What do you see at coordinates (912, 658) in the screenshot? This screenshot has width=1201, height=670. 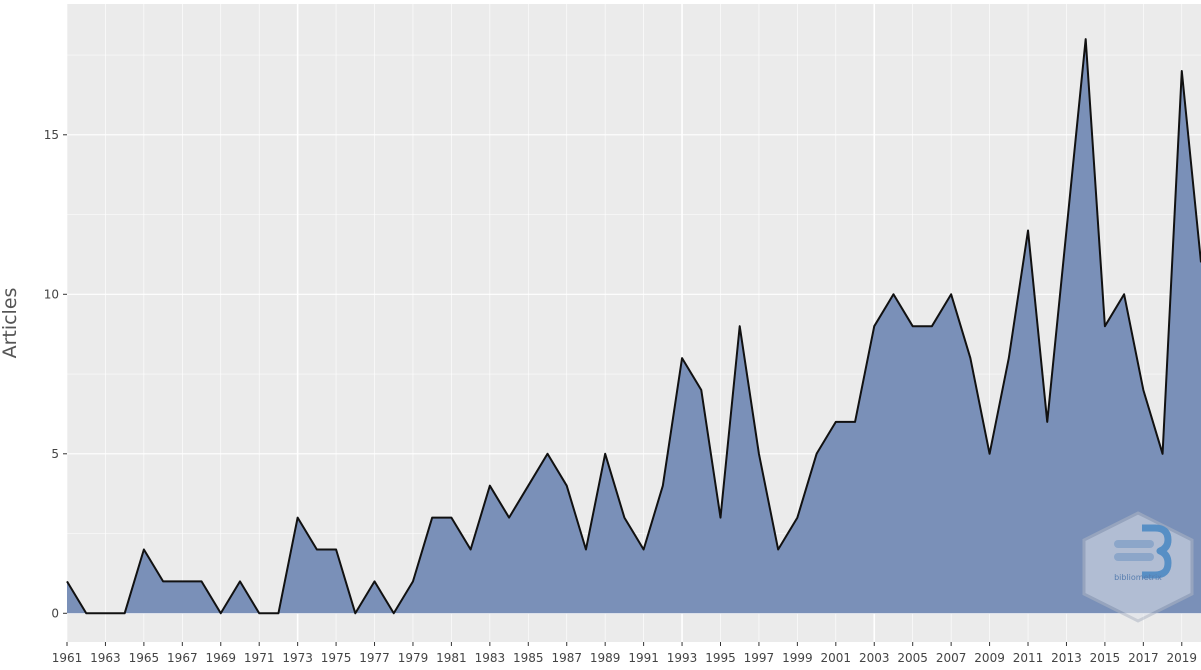 I see `x-tick-label: 2005` at bounding box center [912, 658].